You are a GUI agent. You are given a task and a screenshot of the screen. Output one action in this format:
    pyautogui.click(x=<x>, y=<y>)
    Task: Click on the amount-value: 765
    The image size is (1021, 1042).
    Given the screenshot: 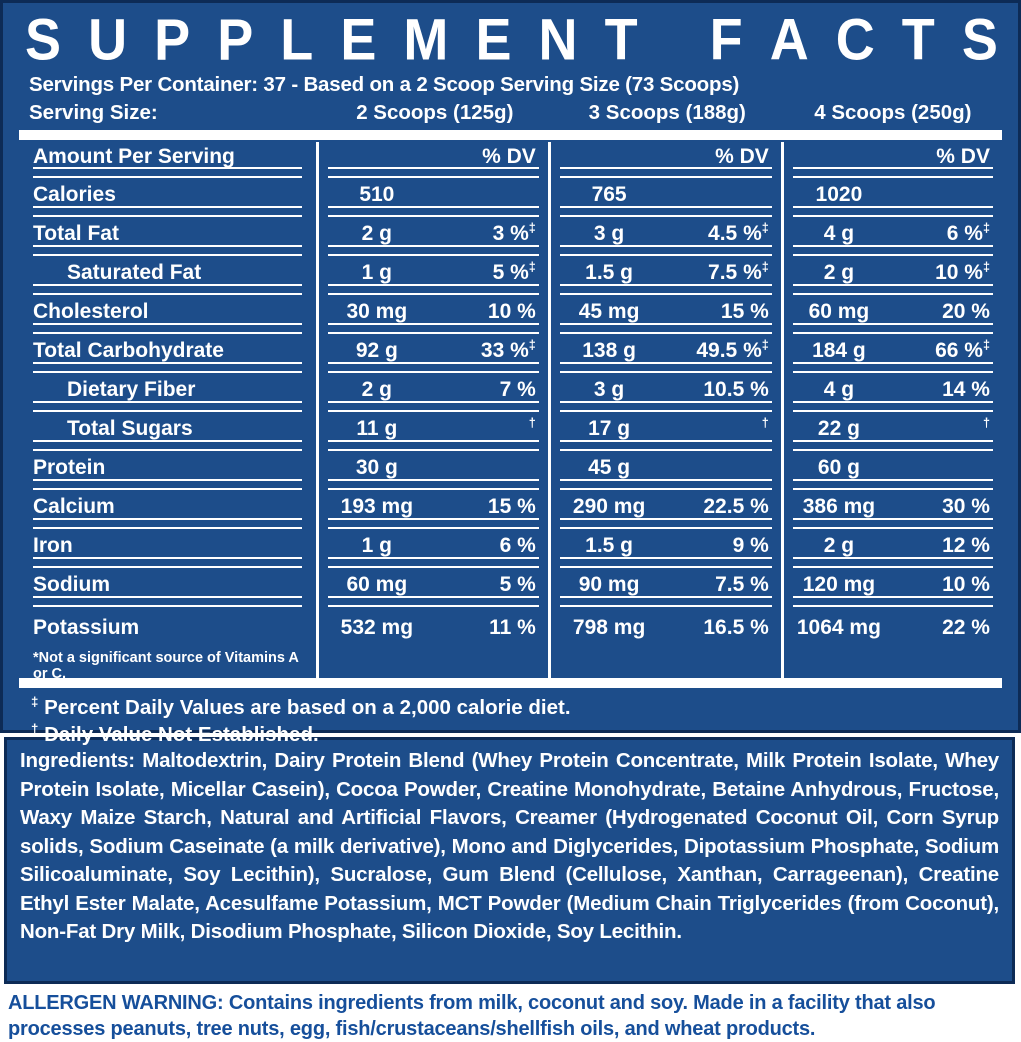 What is the action you would take?
    pyautogui.click(x=609, y=194)
    